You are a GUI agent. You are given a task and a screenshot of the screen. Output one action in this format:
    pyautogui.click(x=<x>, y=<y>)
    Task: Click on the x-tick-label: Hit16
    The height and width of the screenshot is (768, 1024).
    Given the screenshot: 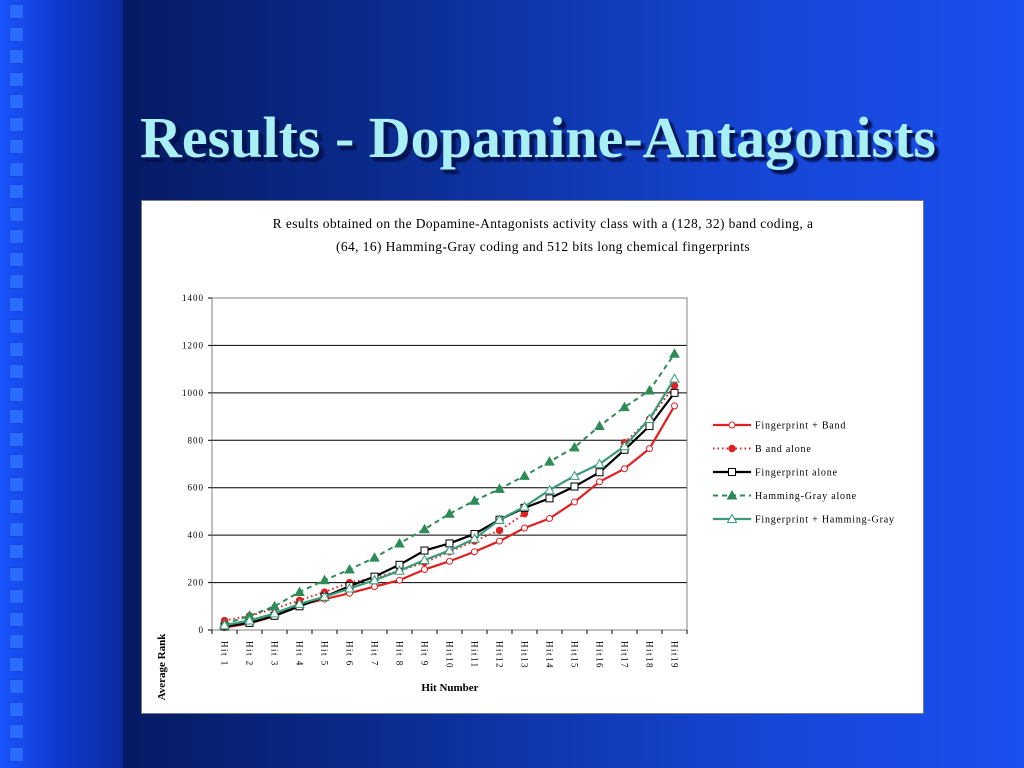 What is the action you would take?
    pyautogui.click(x=600, y=655)
    